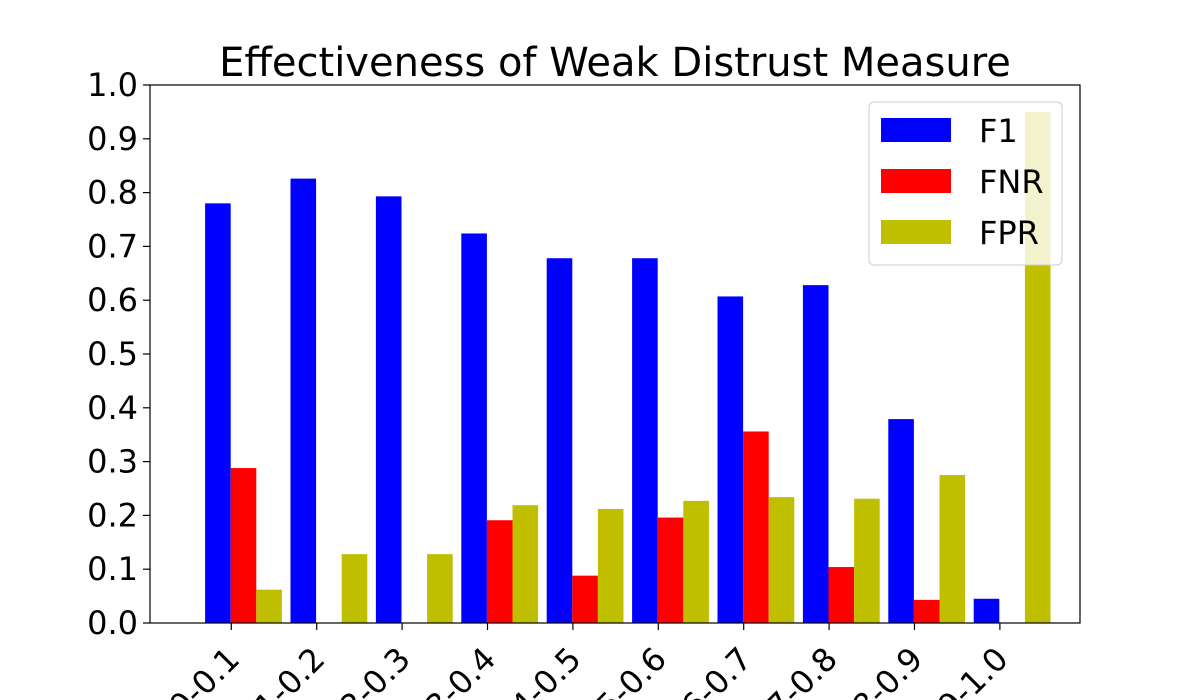 This screenshot has width=1200, height=700. What do you see at coordinates (965, 183) in the screenshot?
I see `legend: F1 FNR FPR` at bounding box center [965, 183].